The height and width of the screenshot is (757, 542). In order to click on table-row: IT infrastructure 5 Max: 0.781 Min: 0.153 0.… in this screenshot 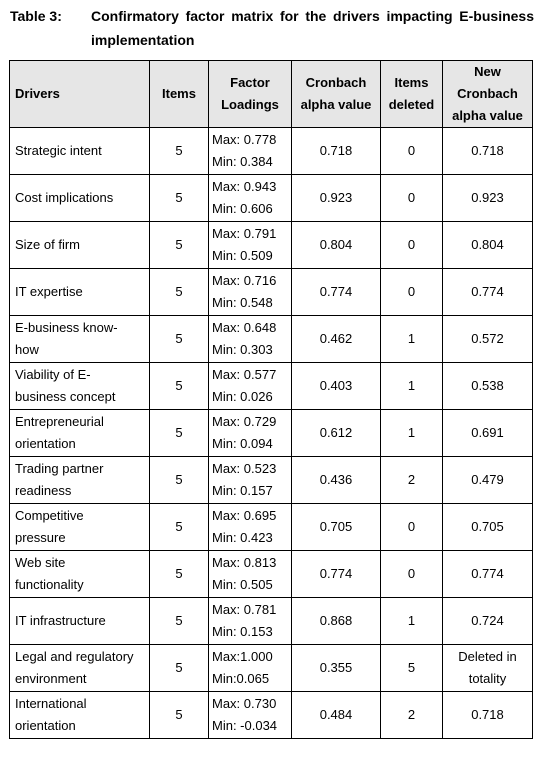, I will do `click(271, 621)`.